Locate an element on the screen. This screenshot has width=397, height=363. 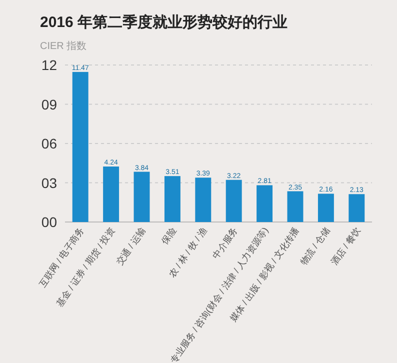
x-tick-label: 中介服务 is located at coordinates (225, 243).